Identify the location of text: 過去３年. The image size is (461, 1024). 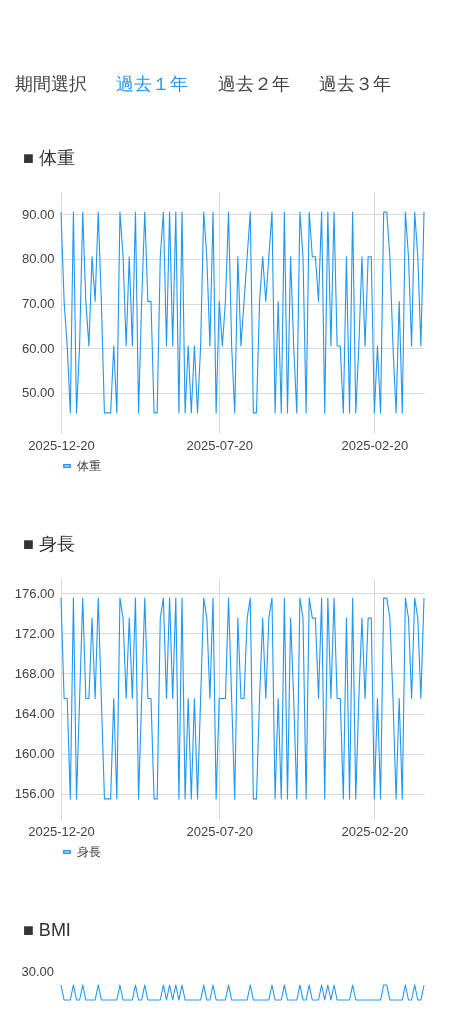
(354, 84).